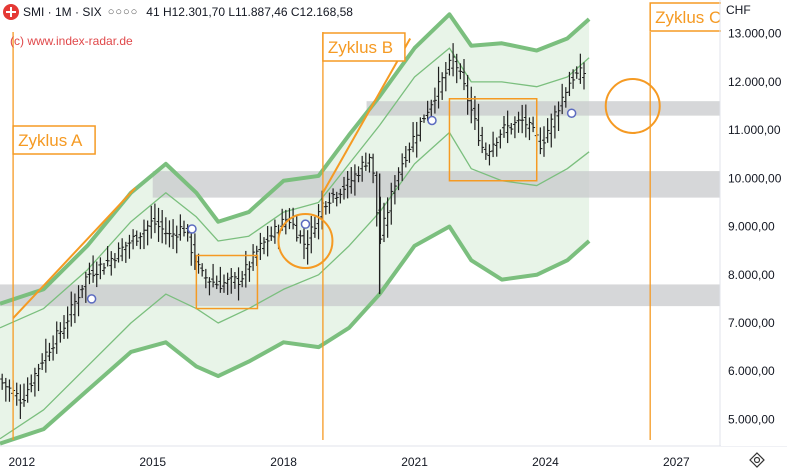  Describe the element at coordinates (755, 178) in the screenshot. I see `y-tick-label: 10.000,00` at that location.